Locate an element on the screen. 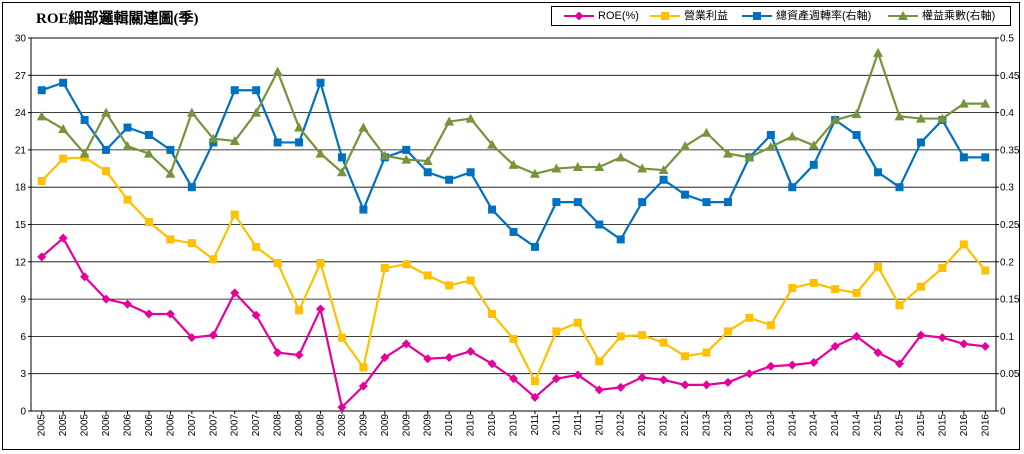 This screenshot has height=454, width=1024. legend-label-asset-turnover: 總資產週轉率(右軸) is located at coordinates (824, 16).